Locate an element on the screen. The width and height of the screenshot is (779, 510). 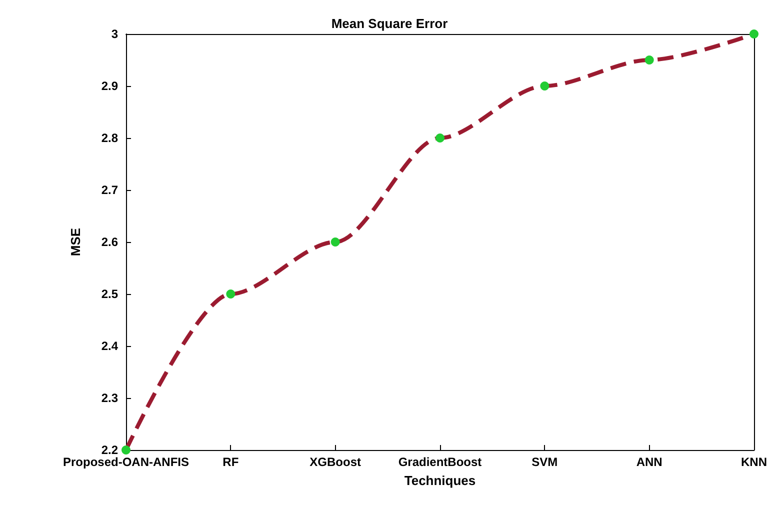
y-tick-label: 2.2 is located at coordinates (109, 450).